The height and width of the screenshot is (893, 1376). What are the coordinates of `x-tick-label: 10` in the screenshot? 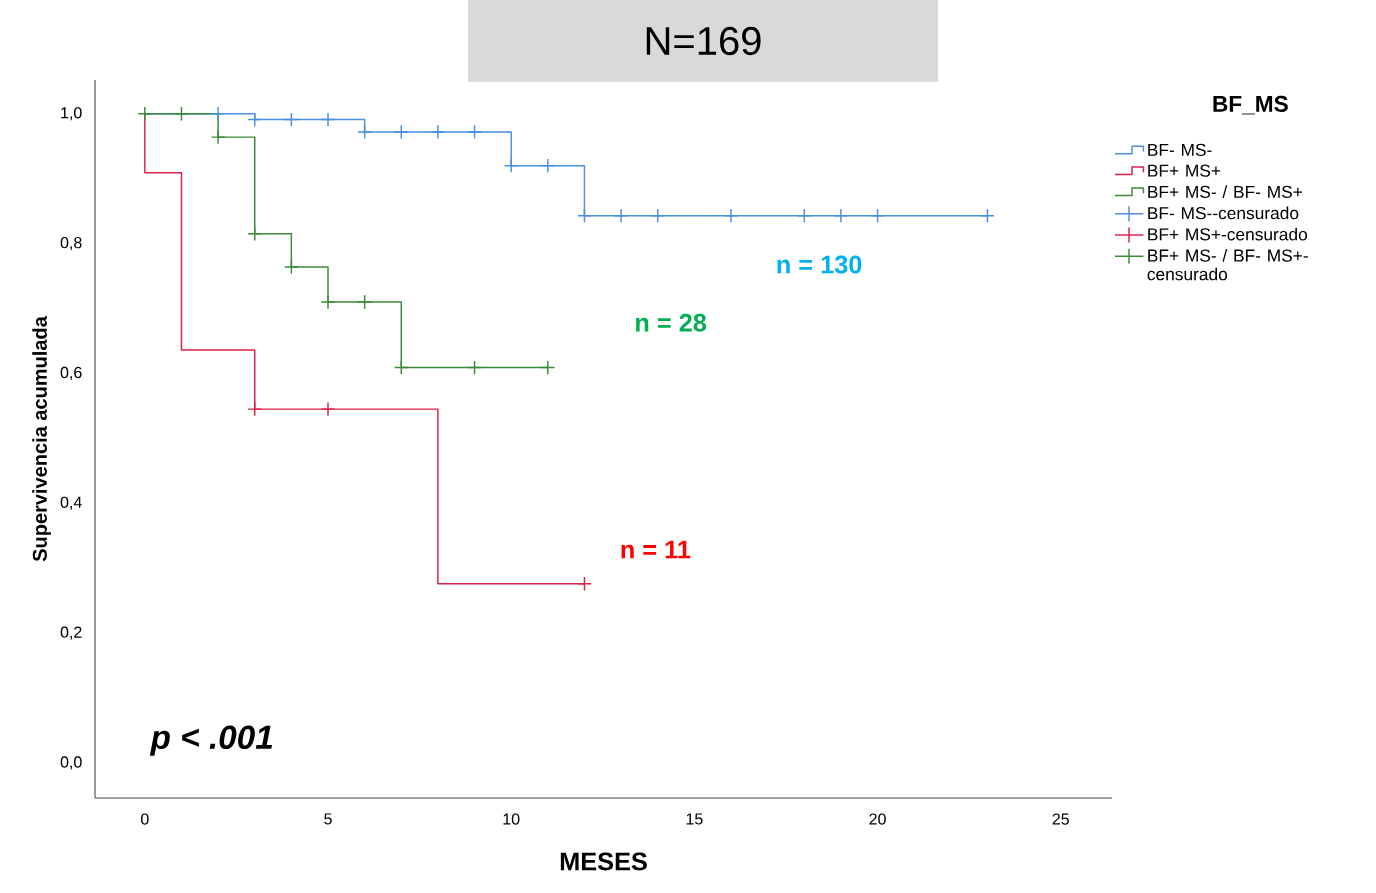 It's located at (511, 819).